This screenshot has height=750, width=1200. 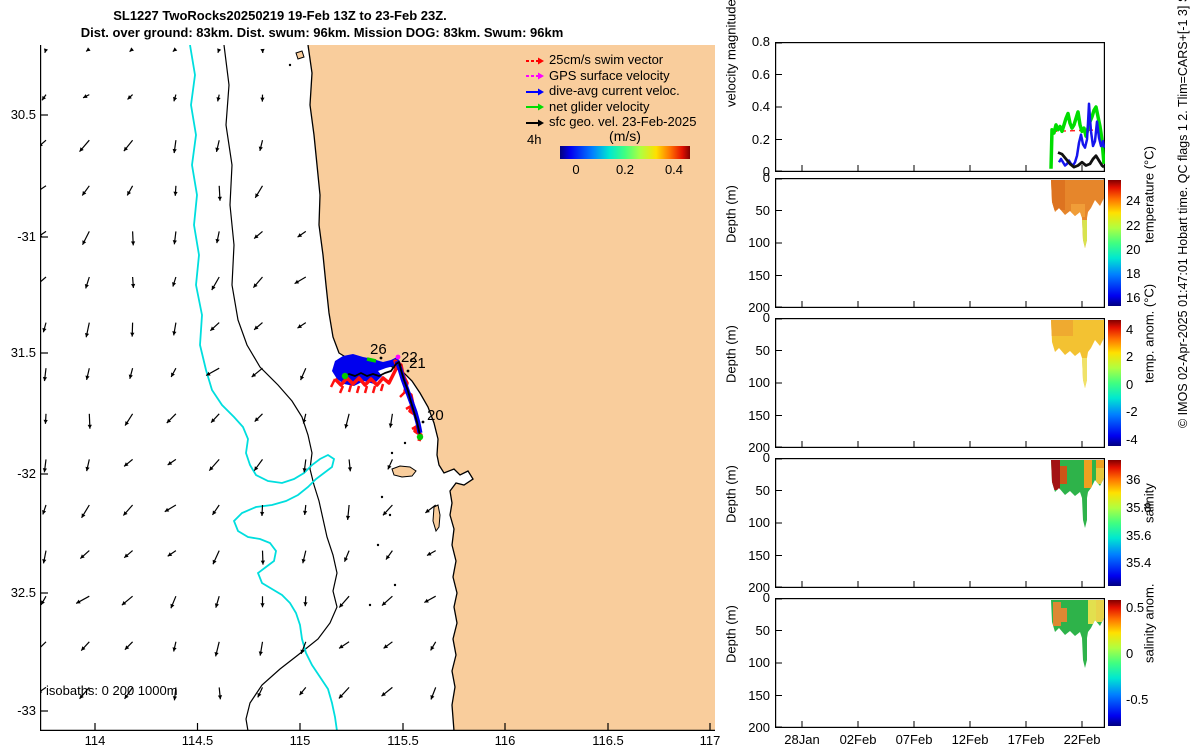 What do you see at coordinates (26, 236) in the screenshot?
I see `map-lat-tick-label: -31` at bounding box center [26, 236].